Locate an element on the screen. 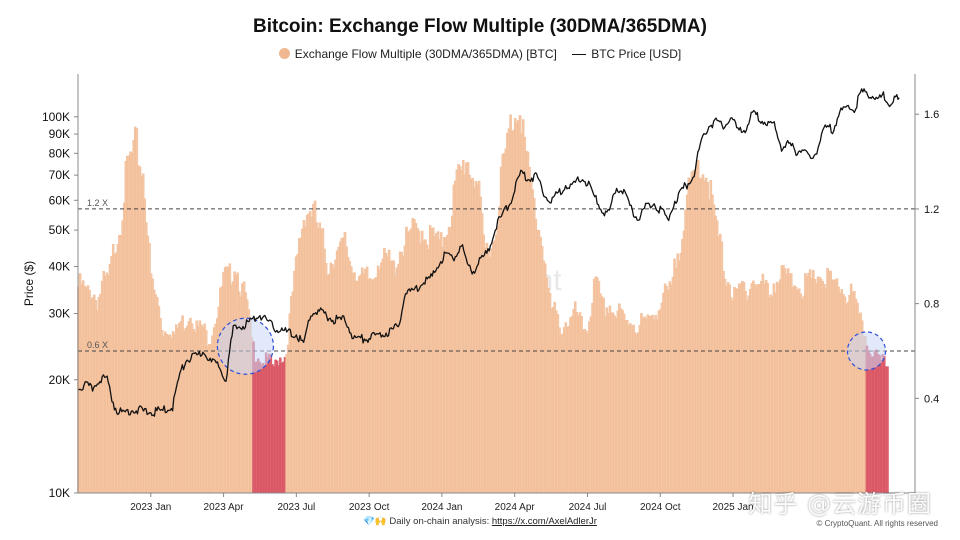 The image size is (960, 540). footer-link: https://x.com/AxelAdlerJr is located at coordinates (544, 521).